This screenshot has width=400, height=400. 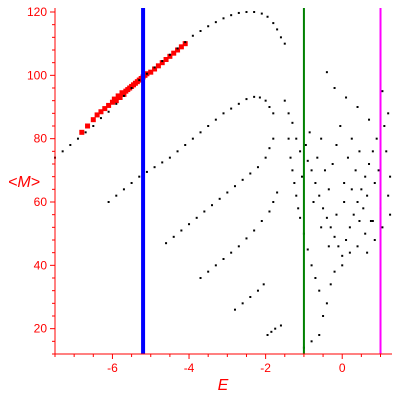 I want to click on y-tick-label: 60, so click(x=41, y=202).